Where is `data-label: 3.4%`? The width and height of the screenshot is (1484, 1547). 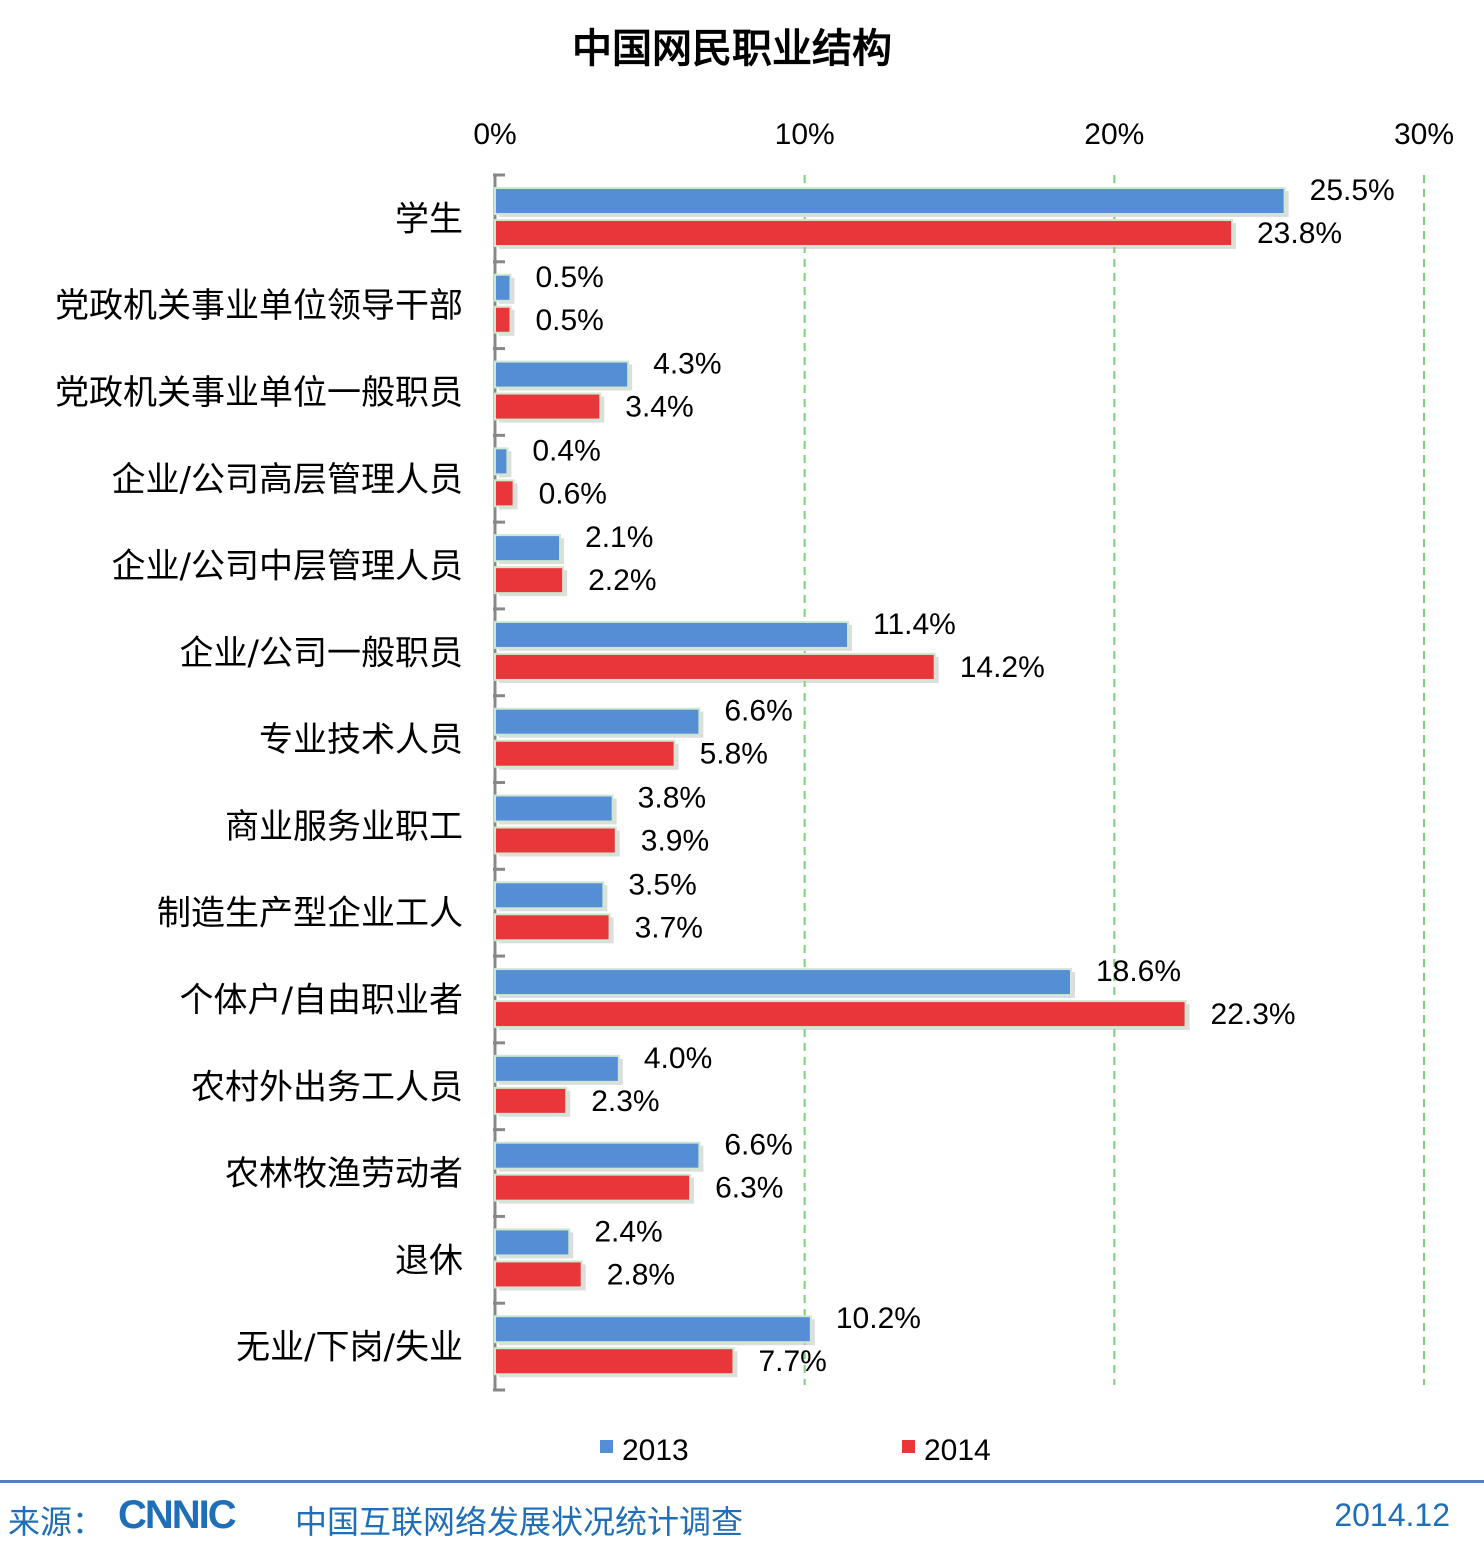 data-label: 3.4% is located at coordinates (659, 407).